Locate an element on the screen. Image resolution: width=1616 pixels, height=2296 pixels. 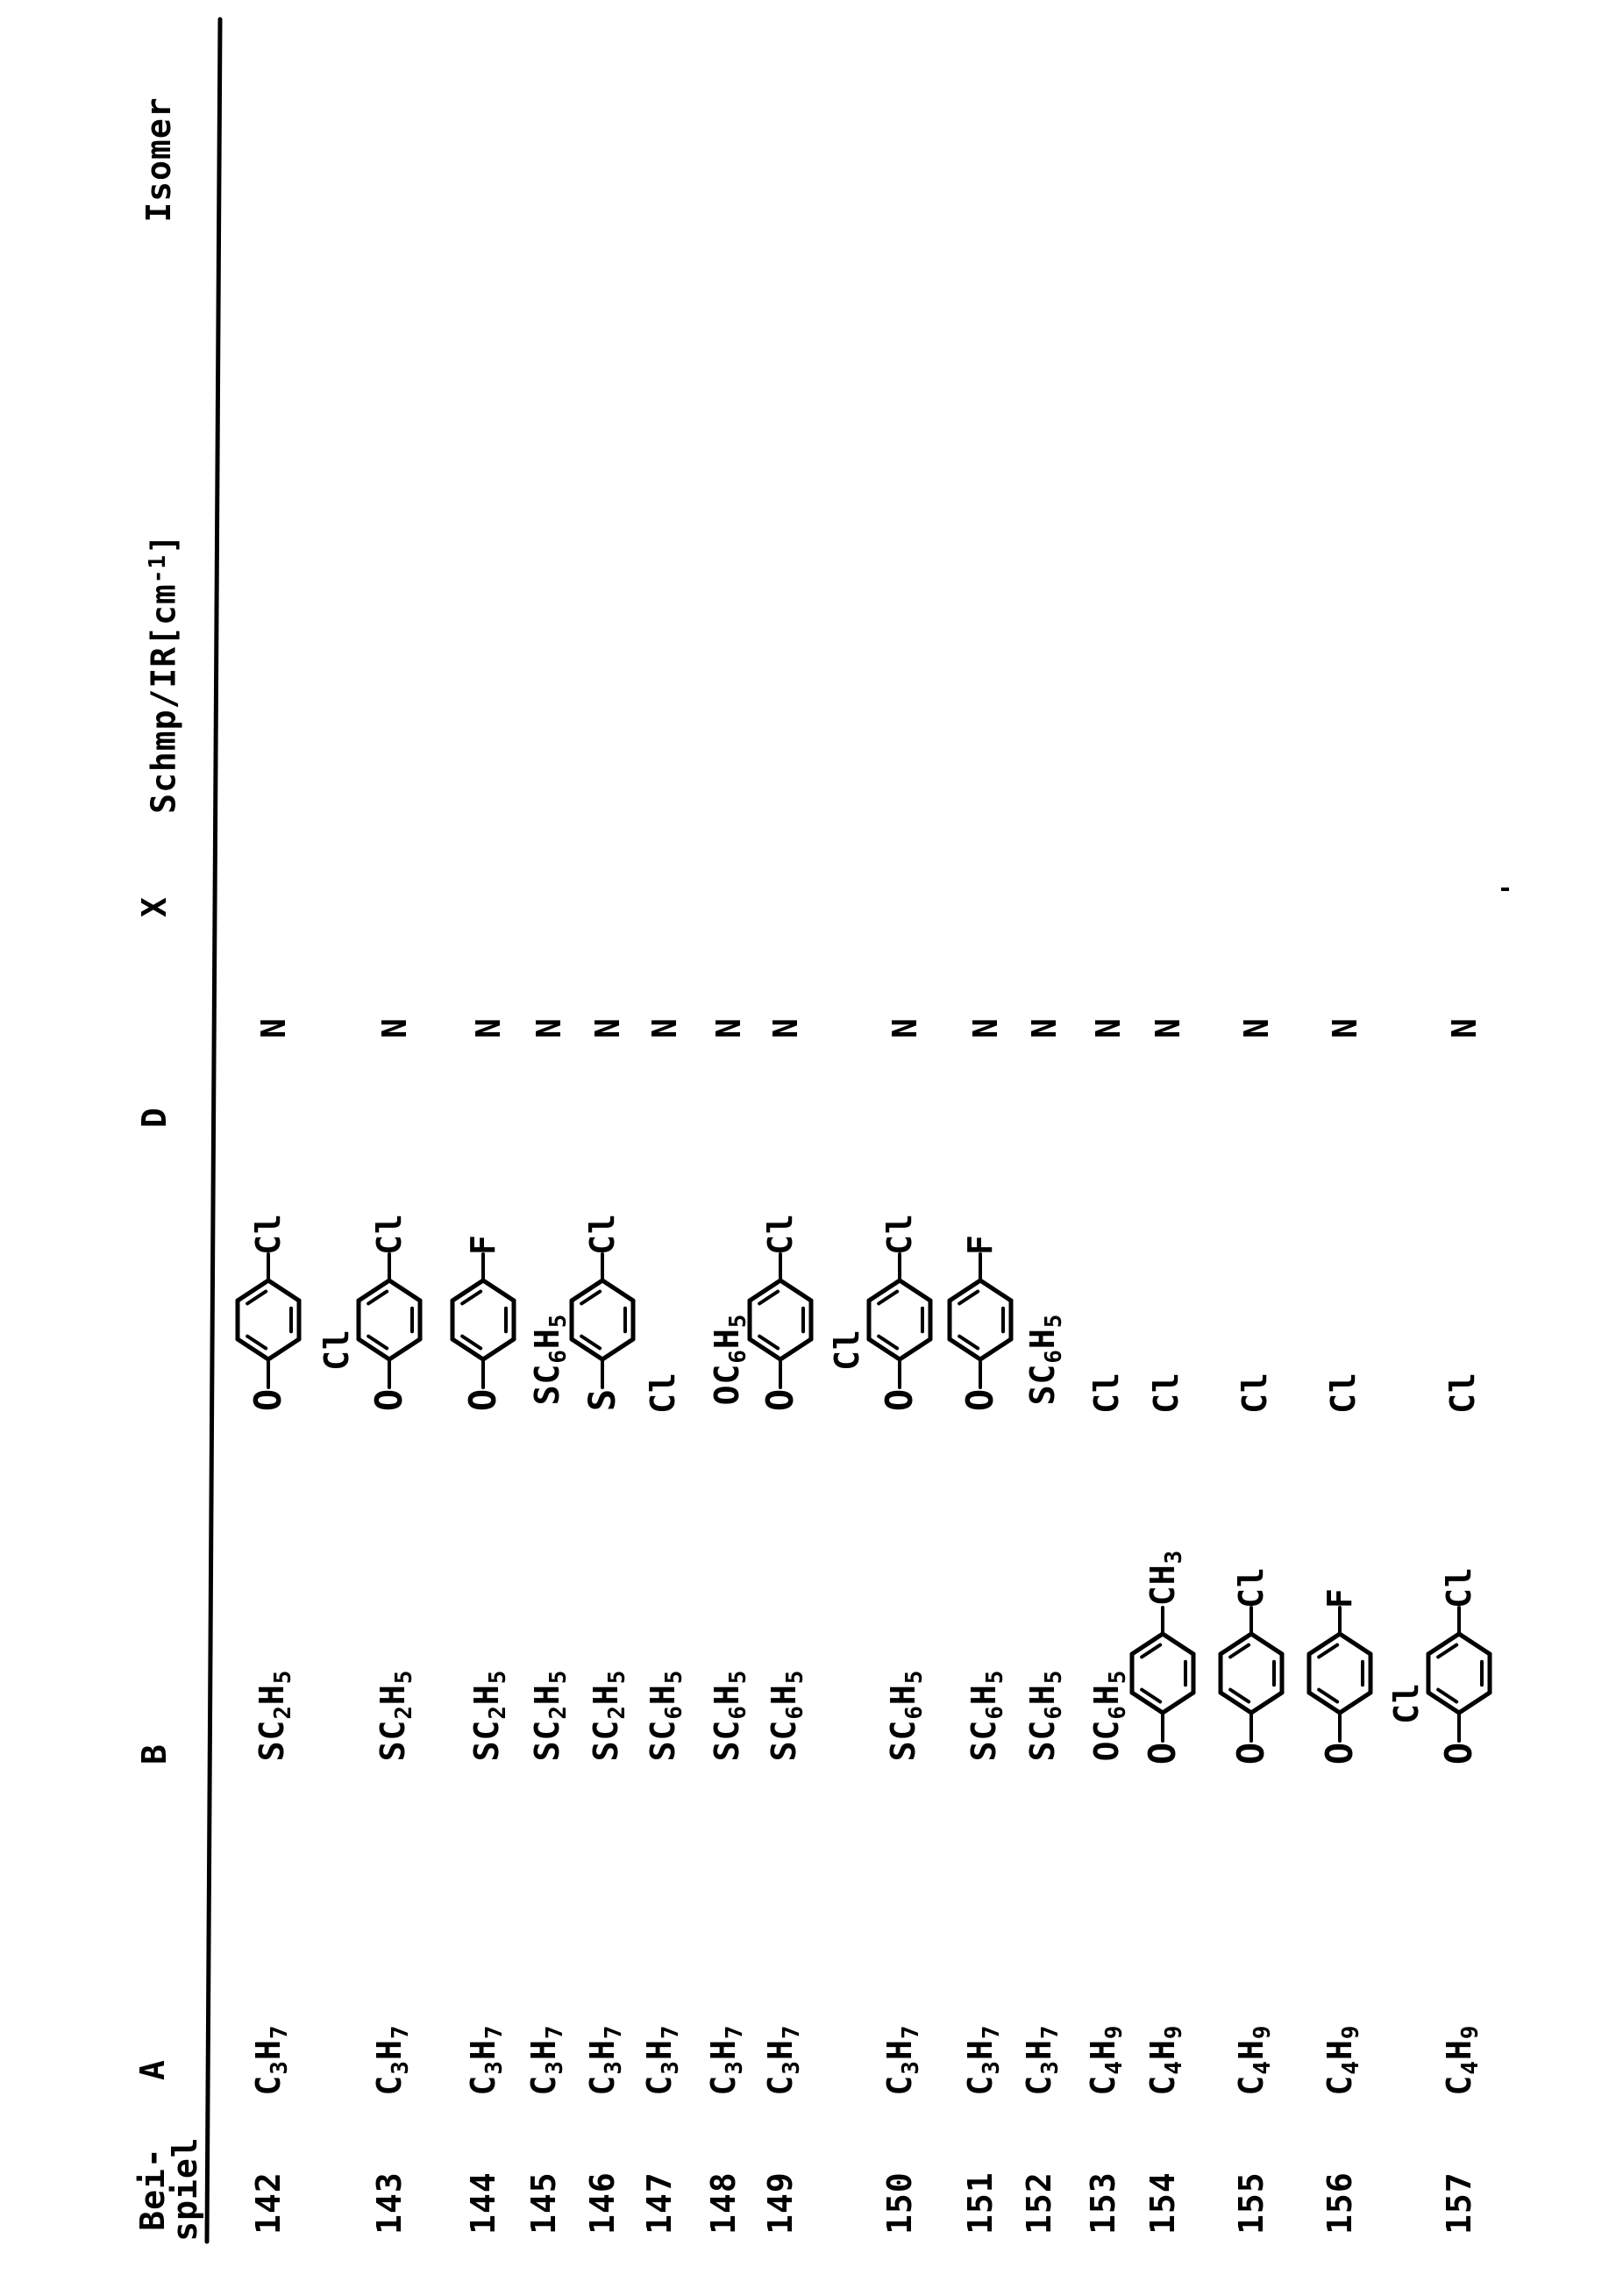
header-separator-line is located at coordinates (213, 1130).